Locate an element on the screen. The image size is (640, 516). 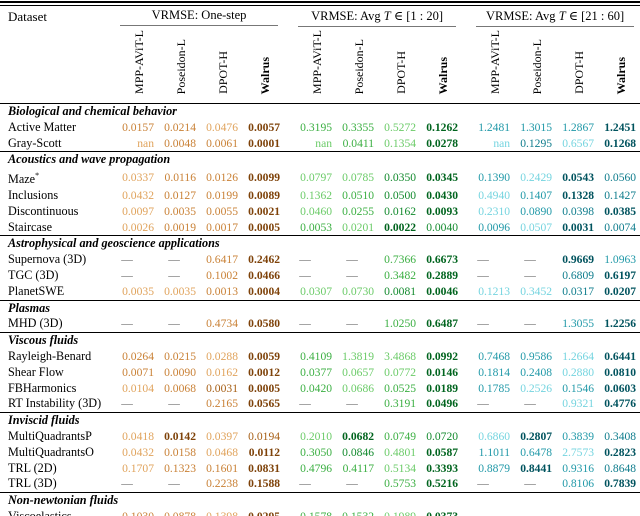
value-cell: 0.1785 is located at coordinates (494, 388).